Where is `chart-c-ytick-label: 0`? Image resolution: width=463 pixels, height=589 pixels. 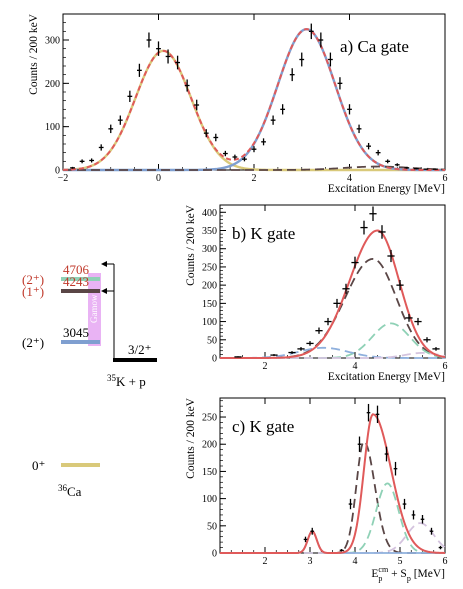 chart-c-ytick-label: 0 is located at coordinates (214, 554).